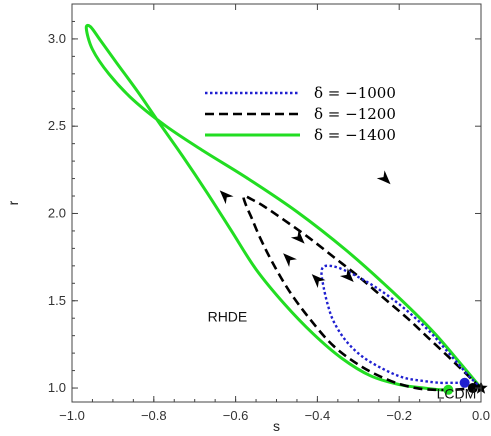  Describe the element at coordinates (355, 114) in the screenshot. I see `legend-label: δ = −1200` at that location.